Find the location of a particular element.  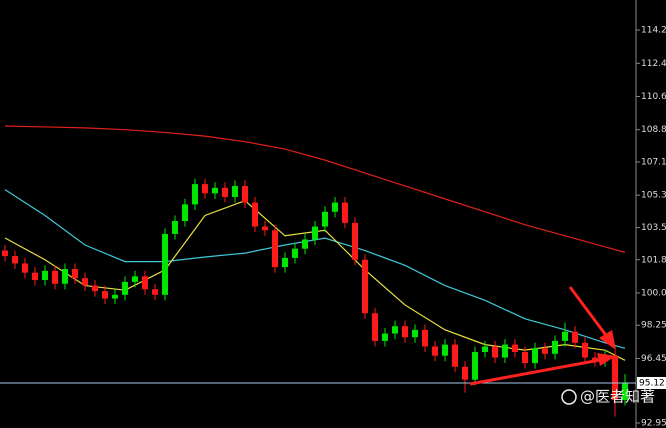

y-tick-label: 96.45 is located at coordinates (653, 359).